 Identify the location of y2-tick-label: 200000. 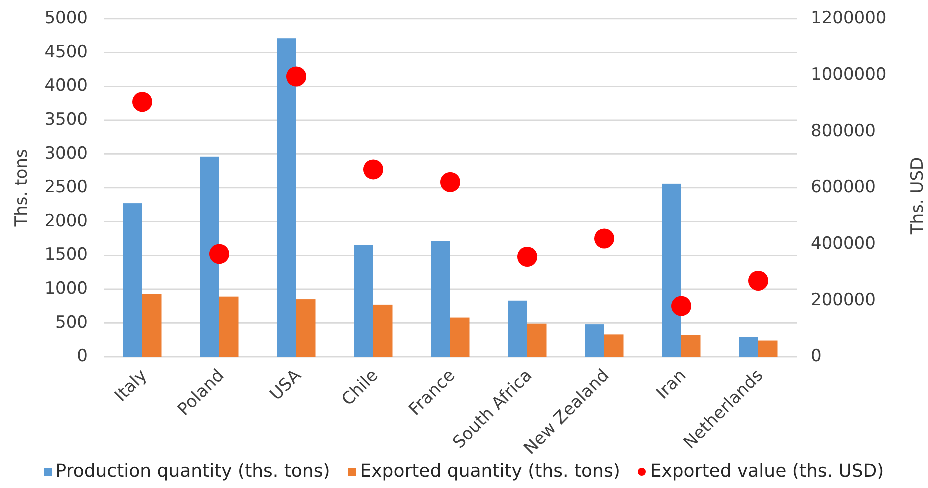
(843, 300).